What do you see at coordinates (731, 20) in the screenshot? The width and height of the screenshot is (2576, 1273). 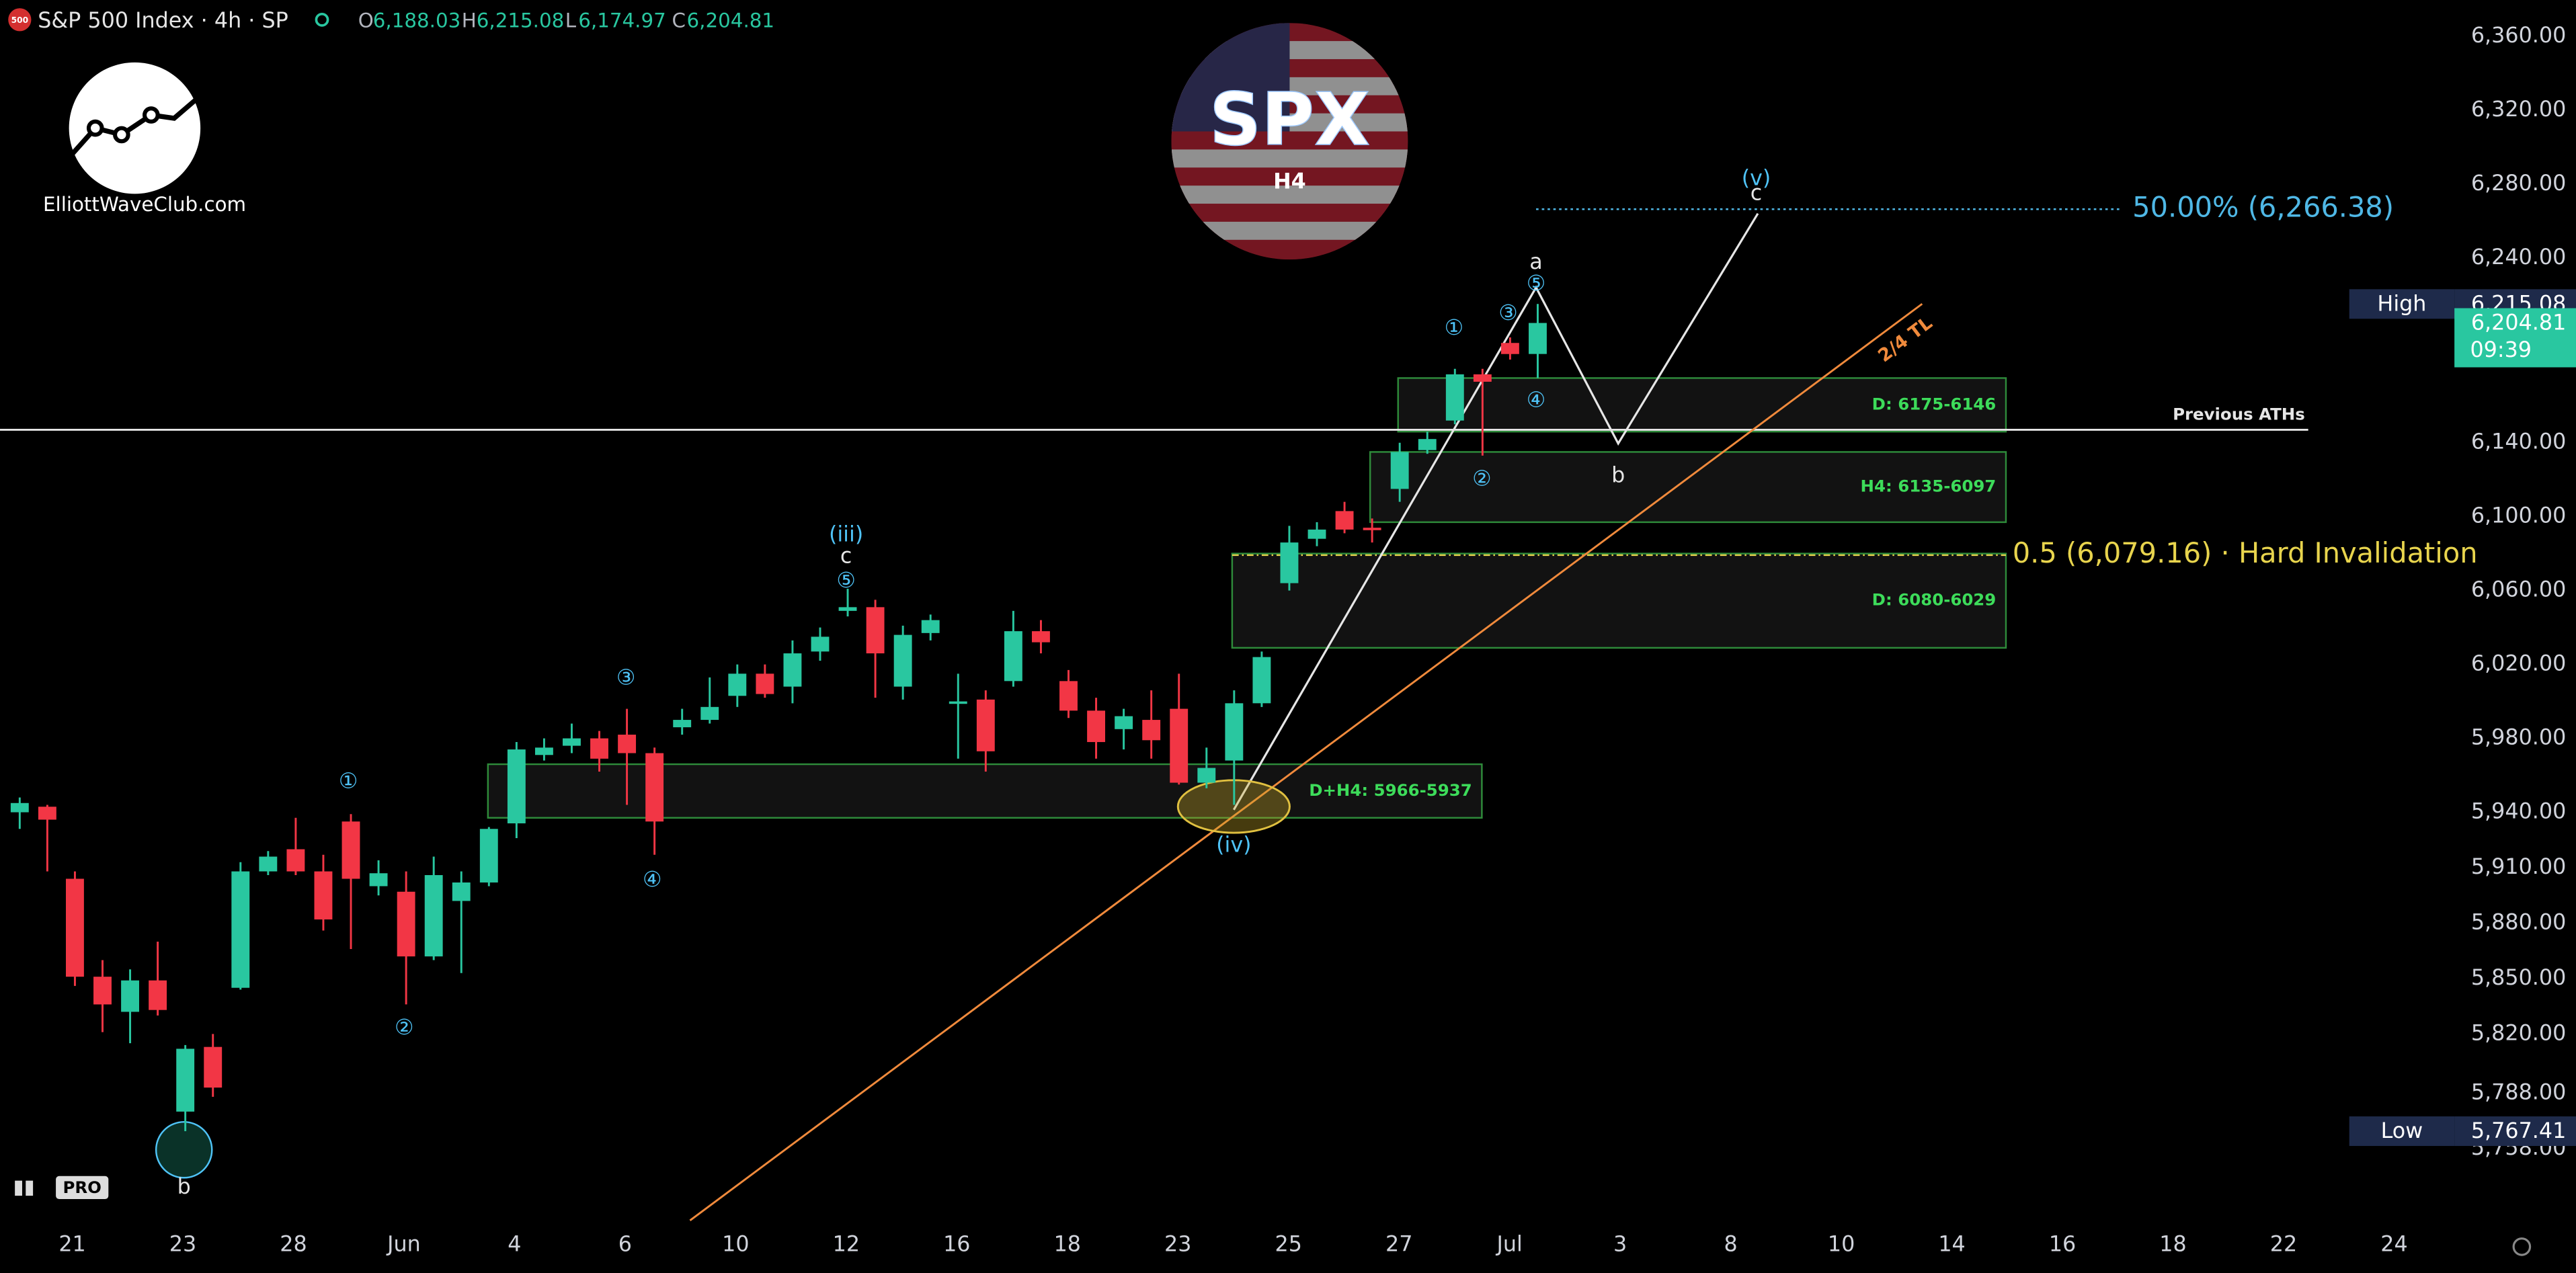 I see `ohlc-value: 6,204.81` at bounding box center [731, 20].